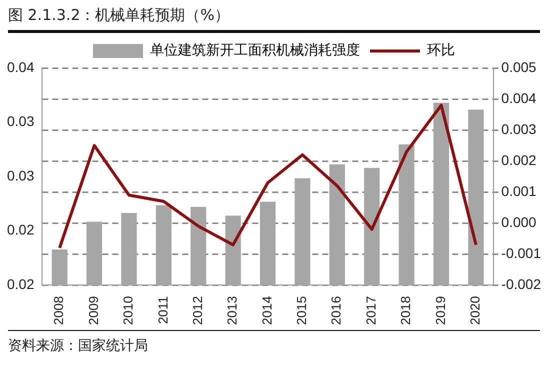 The image size is (550, 366). What do you see at coordinates (266, 310) in the screenshot?
I see `x-tick-label: 2014` at bounding box center [266, 310].